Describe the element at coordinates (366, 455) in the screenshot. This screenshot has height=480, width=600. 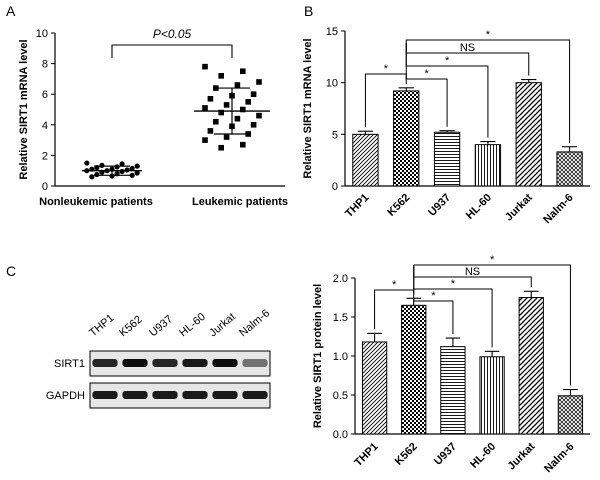
I see `category-label: THP1` at that location.